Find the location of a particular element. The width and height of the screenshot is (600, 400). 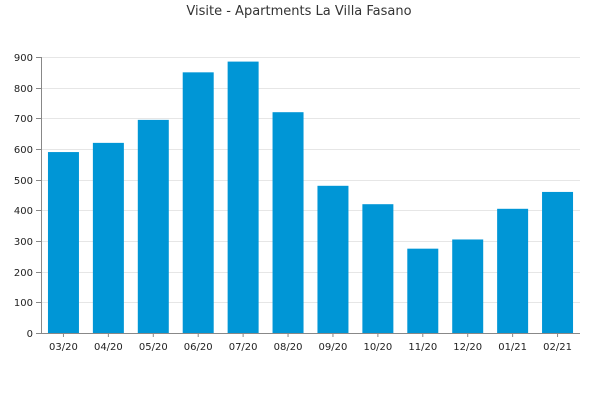

chart-title: Visite - Apartments La Villa Fasano is located at coordinates (298, 11).